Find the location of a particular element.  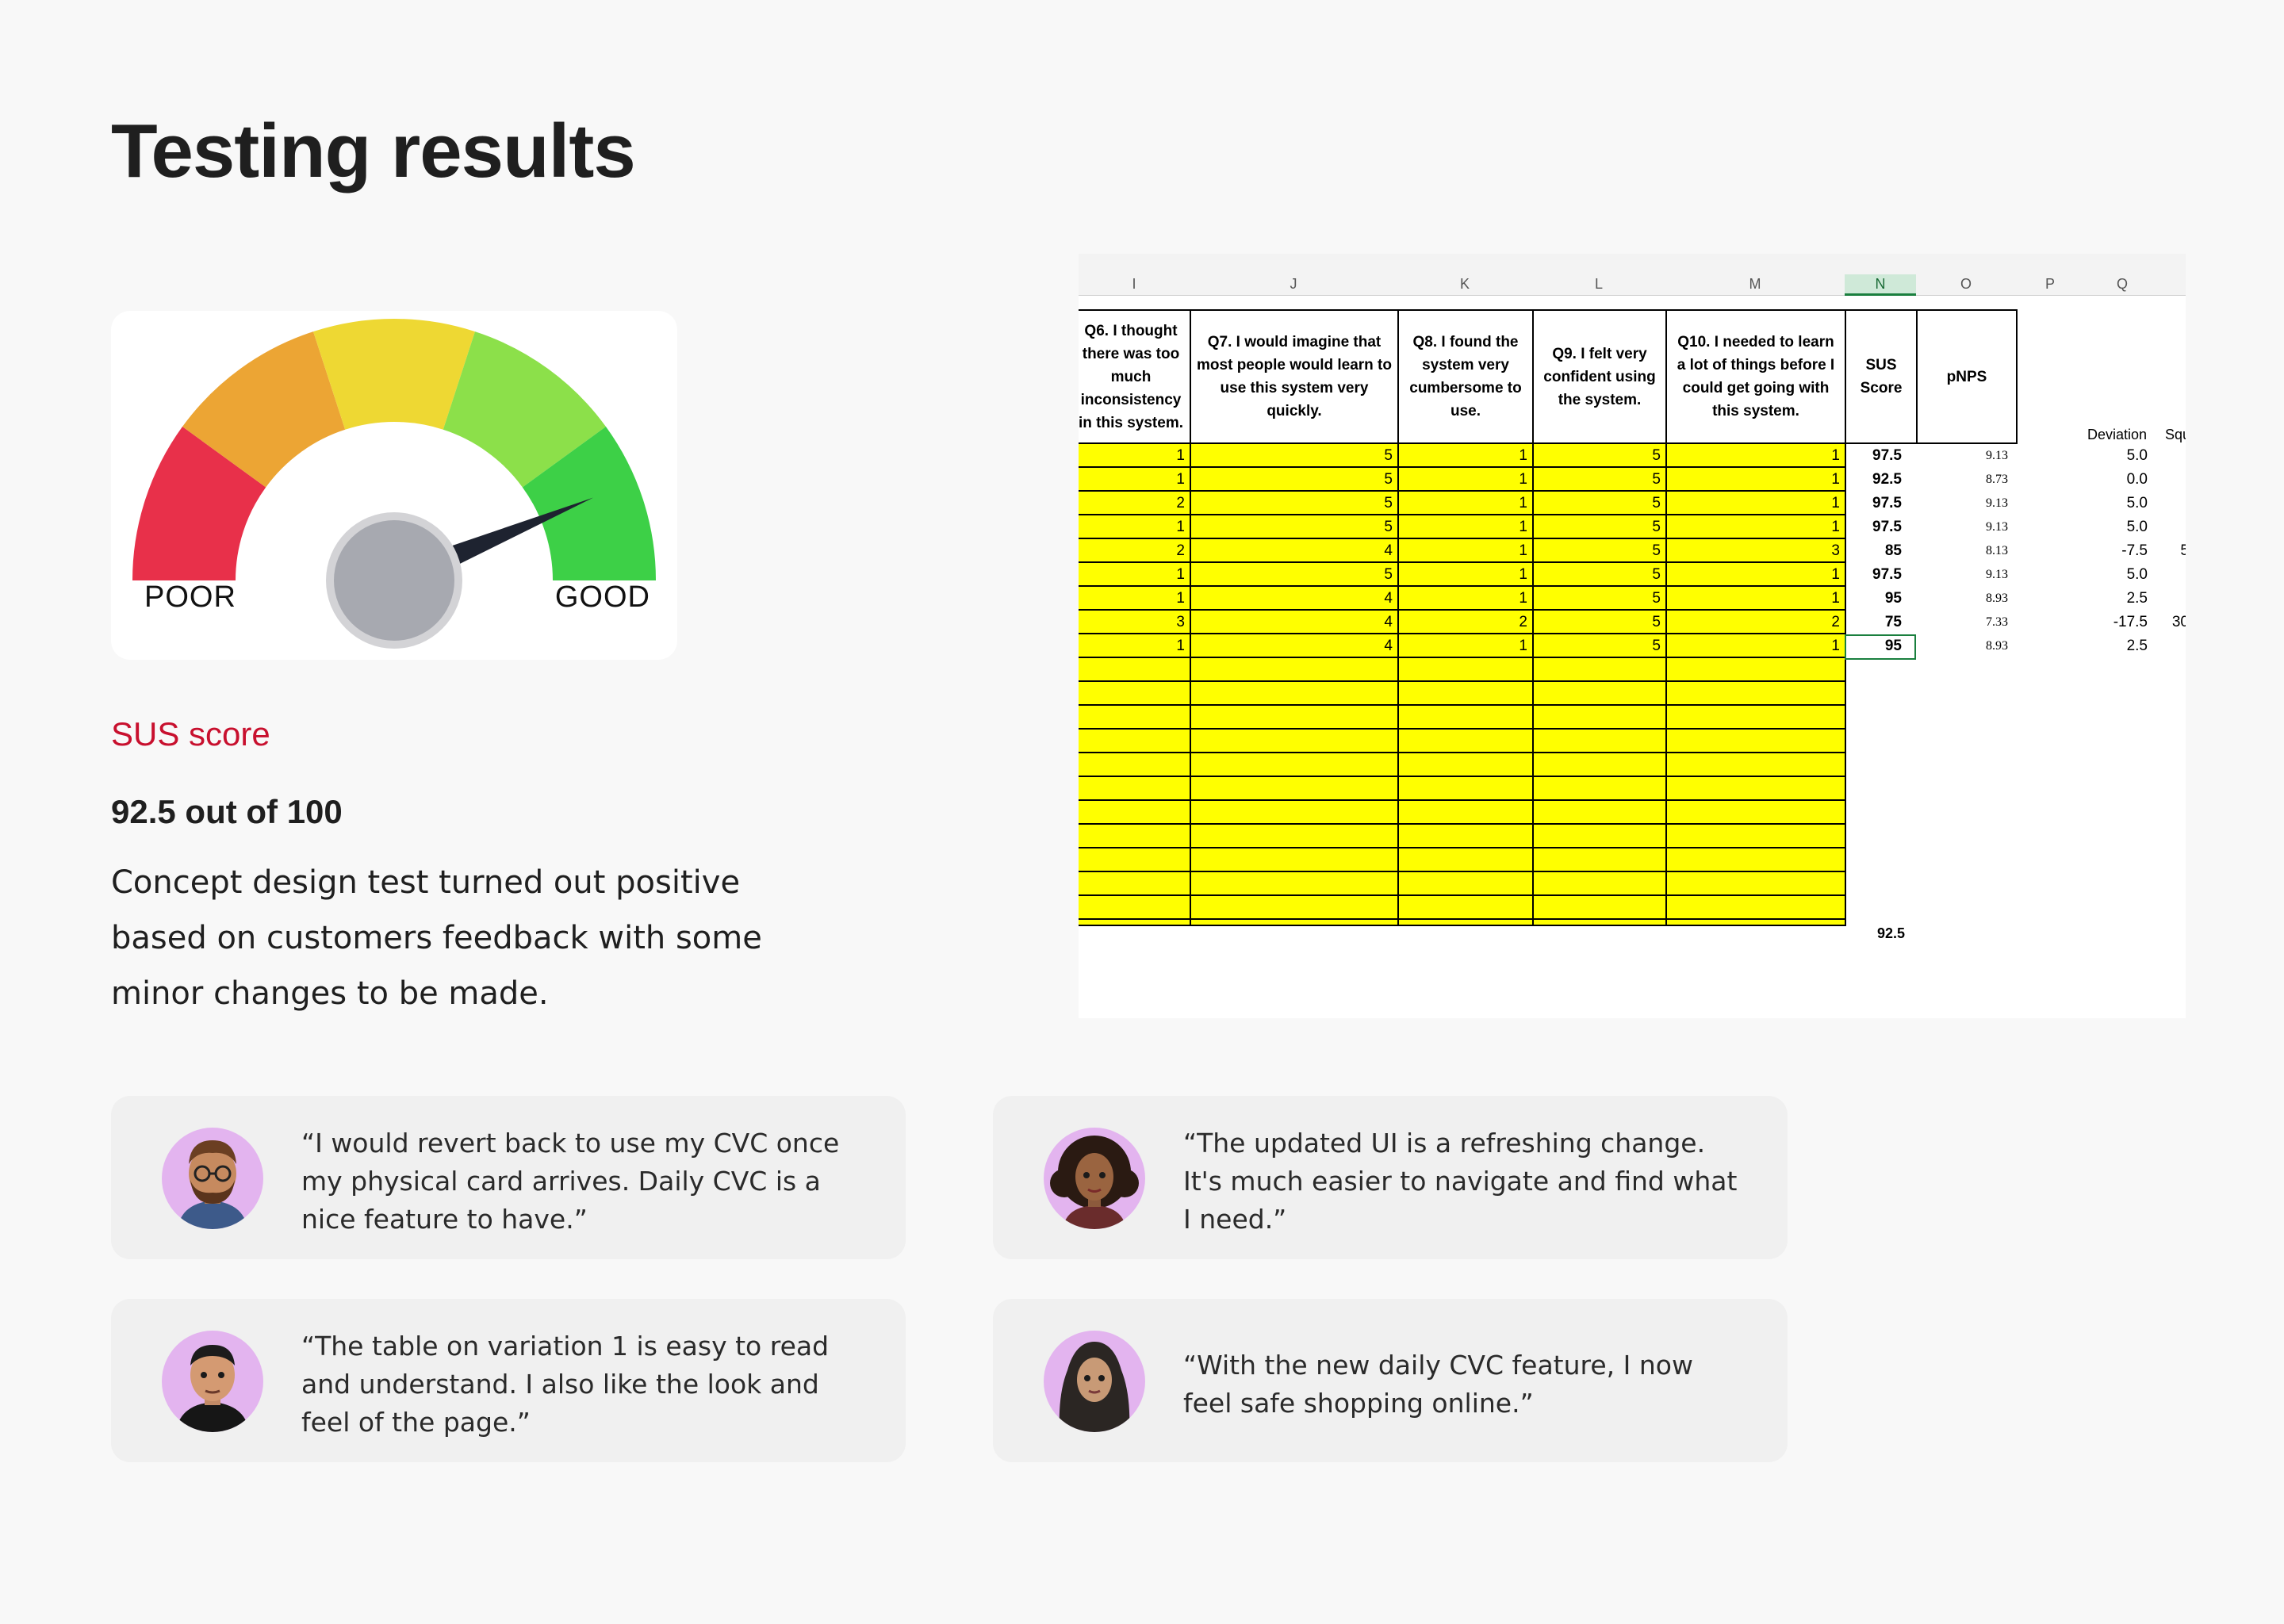

sus-score-label: SUS score is located at coordinates (190, 734).